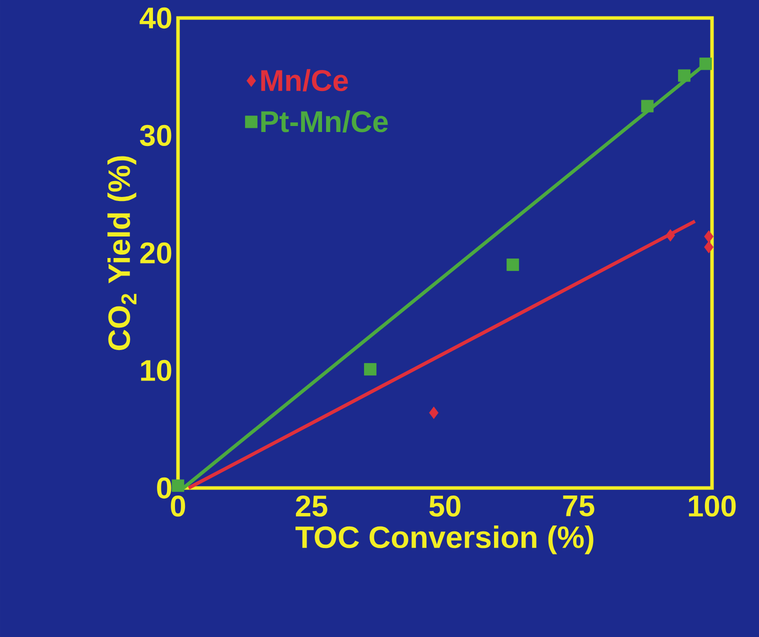  What do you see at coordinates (444, 539) in the screenshot?
I see `x-axis-title: TOC Conversion (%)` at bounding box center [444, 539].